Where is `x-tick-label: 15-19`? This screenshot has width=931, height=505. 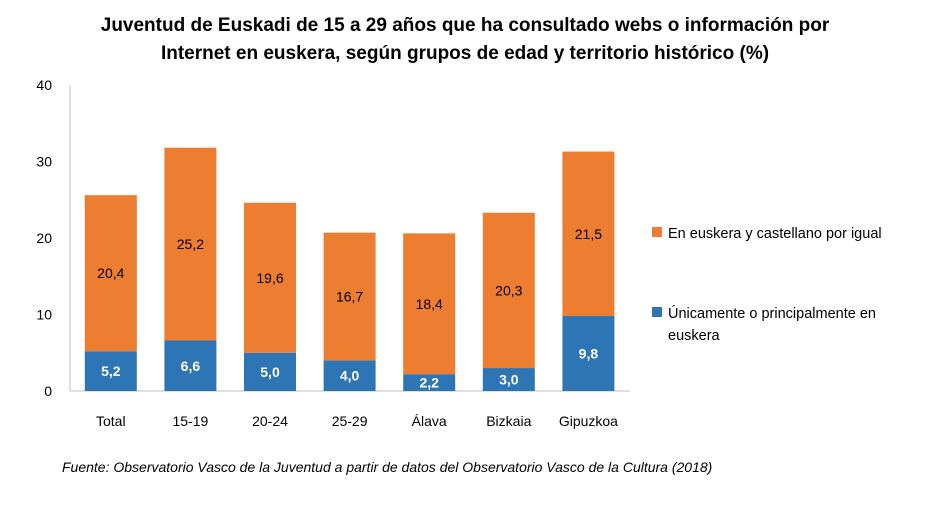
x-tick-label: 15-19 is located at coordinates (190, 421).